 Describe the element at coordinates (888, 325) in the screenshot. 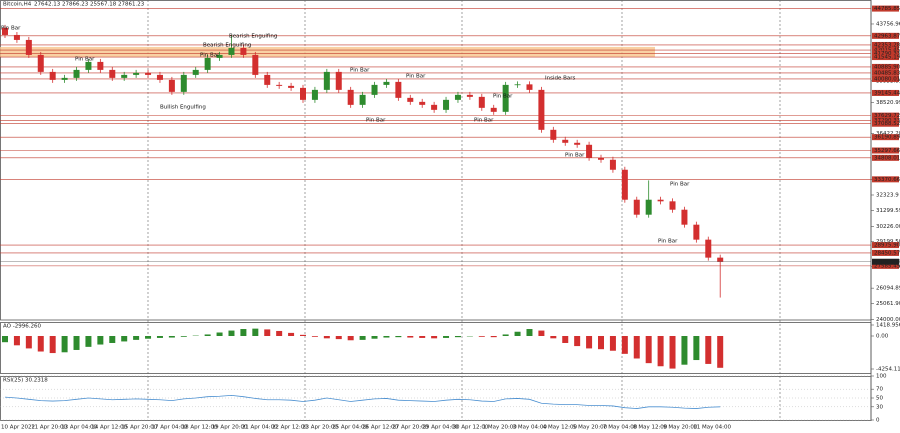

I see `y-tick-label: 1418.956` at that location.